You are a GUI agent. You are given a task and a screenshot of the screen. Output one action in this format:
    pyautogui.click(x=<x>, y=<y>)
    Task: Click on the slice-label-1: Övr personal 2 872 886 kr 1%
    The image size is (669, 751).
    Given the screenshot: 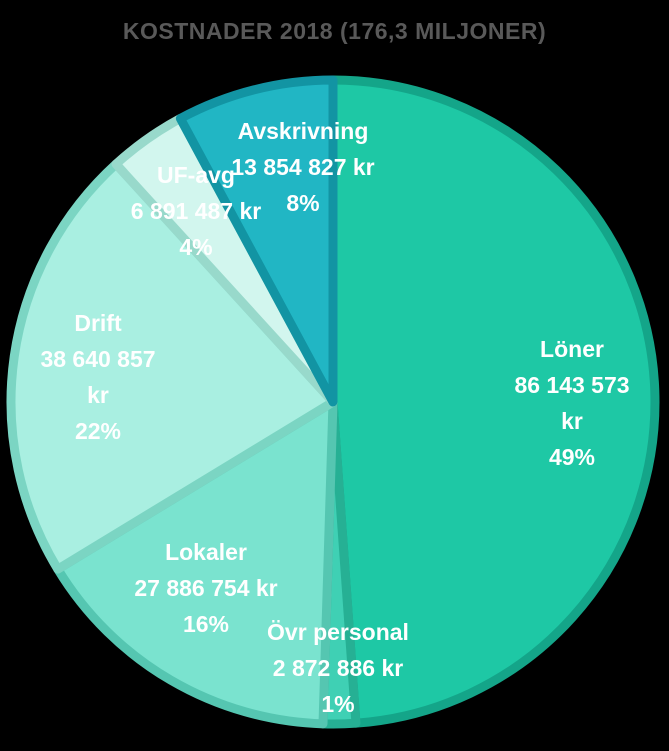 What is the action you would take?
    pyautogui.click(x=338, y=668)
    